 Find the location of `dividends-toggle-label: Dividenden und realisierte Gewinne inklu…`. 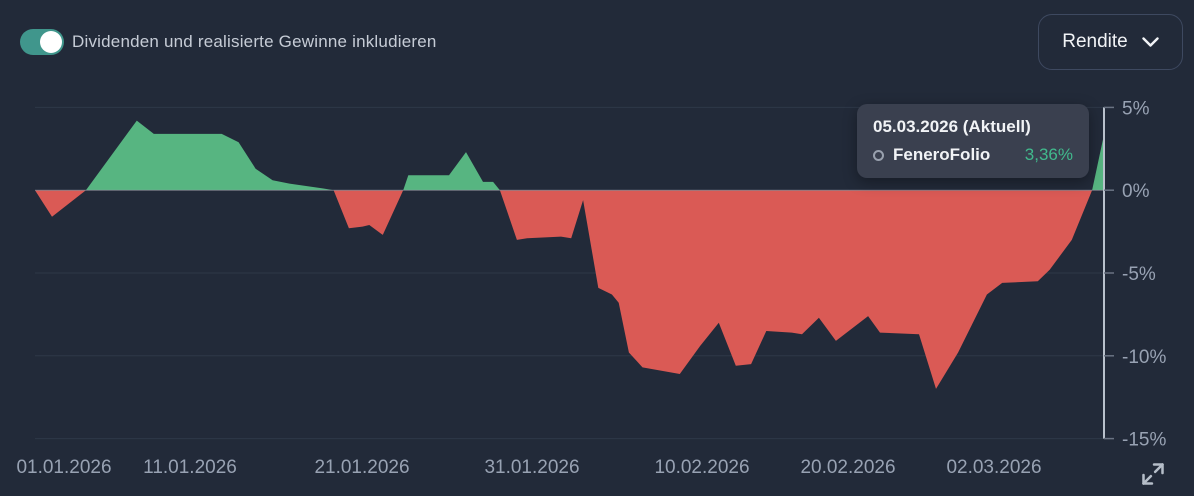

dividends-toggle-label: Dividenden und realisierte Gewinne inklu… is located at coordinates (254, 41).